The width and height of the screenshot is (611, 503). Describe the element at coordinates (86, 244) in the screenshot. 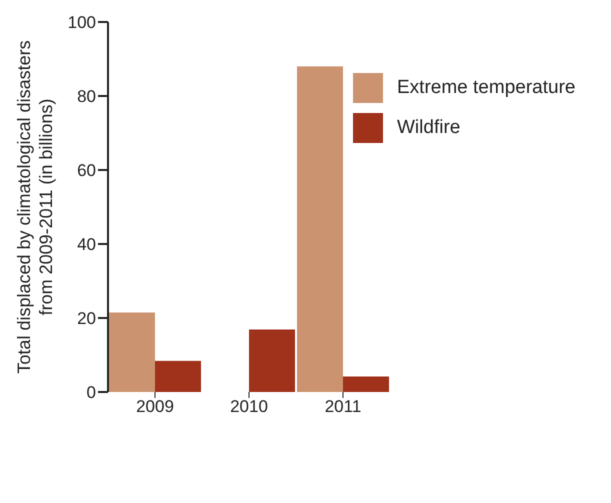

I see `y-tick-label: 40` at that location.